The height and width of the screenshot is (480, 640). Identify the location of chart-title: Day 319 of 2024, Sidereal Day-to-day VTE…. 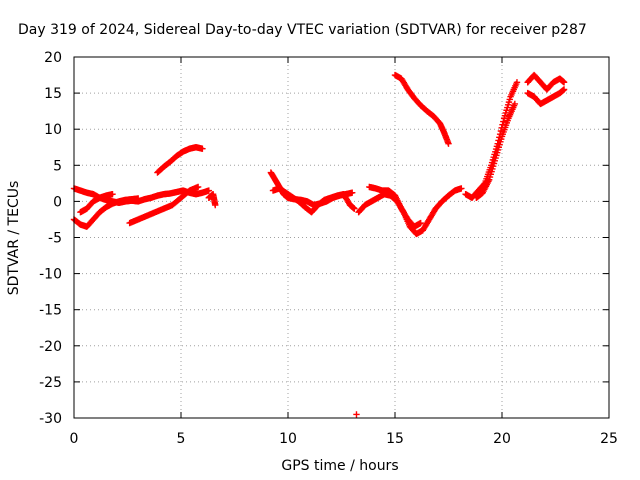
(302, 30).